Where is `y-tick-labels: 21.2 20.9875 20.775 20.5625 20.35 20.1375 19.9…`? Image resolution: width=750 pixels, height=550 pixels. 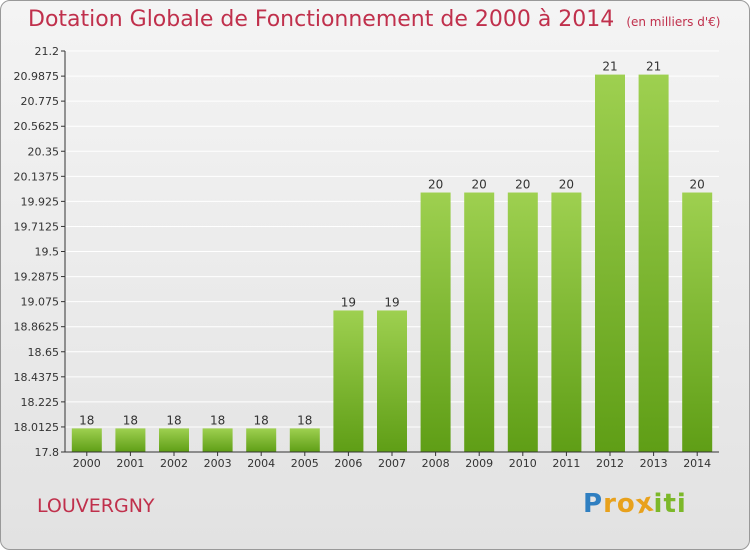 y-tick-labels: 21.2 20.9875 20.775 20.5625 20.35 20.1375 19.9… is located at coordinates (39, 252).